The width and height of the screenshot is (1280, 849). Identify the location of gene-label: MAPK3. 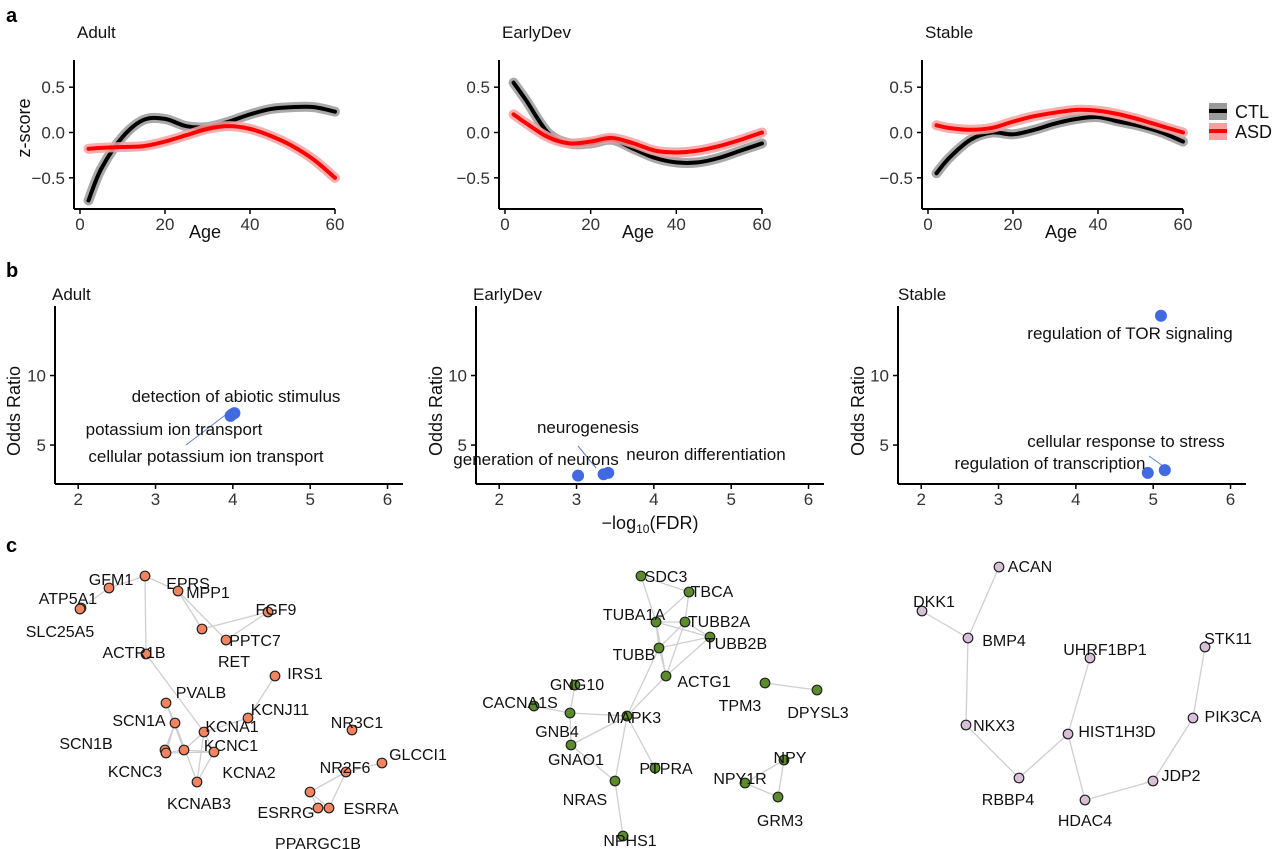
(634, 718).